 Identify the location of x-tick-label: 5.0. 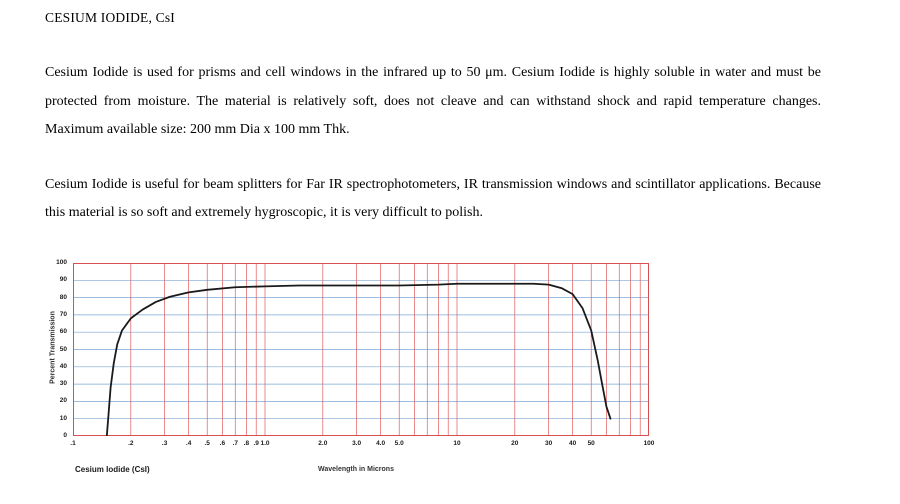
(399, 443).